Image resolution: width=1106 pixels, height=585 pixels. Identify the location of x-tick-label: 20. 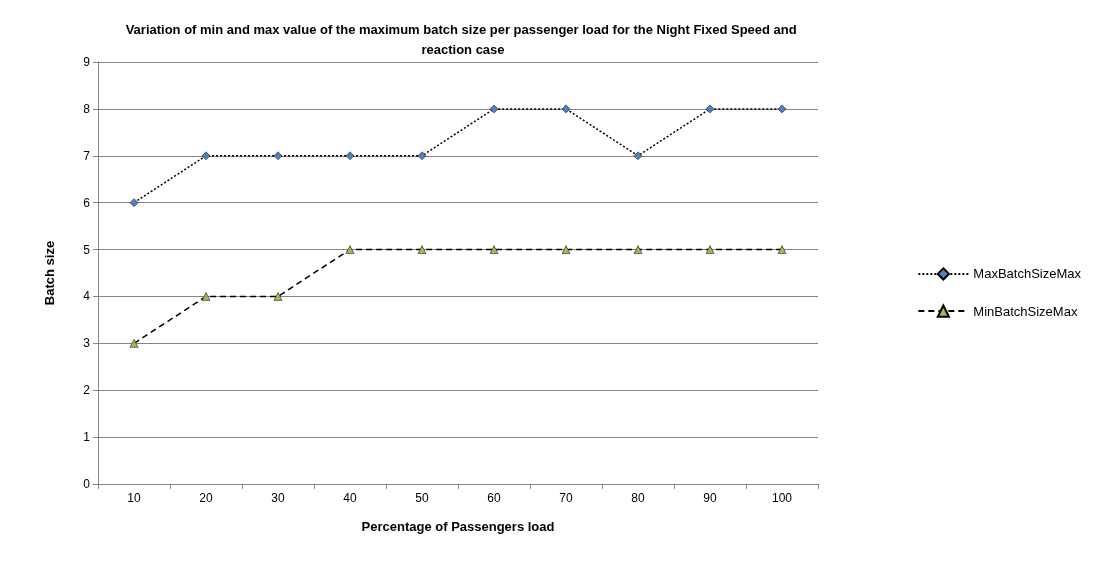
(206, 498).